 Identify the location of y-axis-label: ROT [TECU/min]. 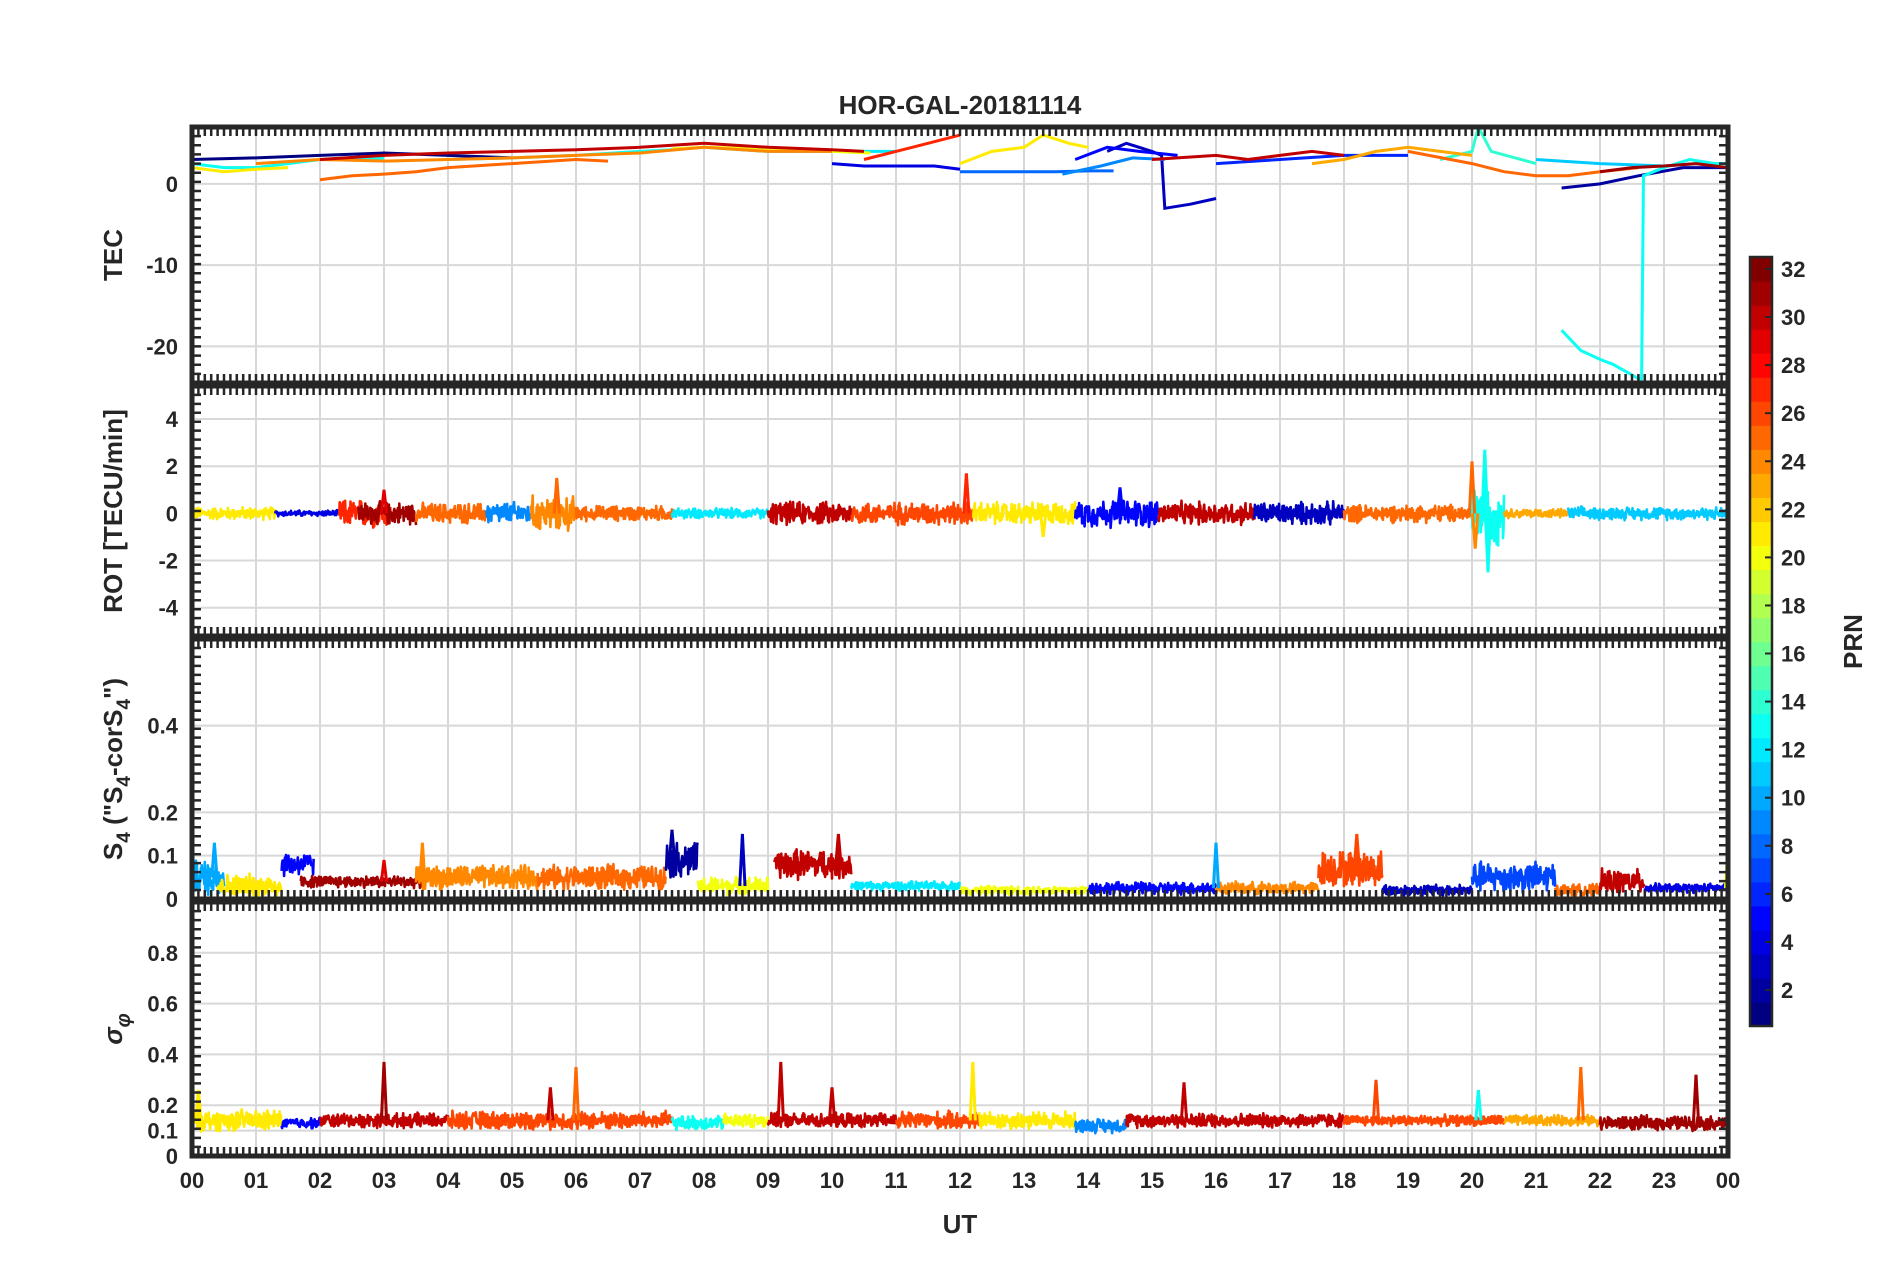
(113, 511).